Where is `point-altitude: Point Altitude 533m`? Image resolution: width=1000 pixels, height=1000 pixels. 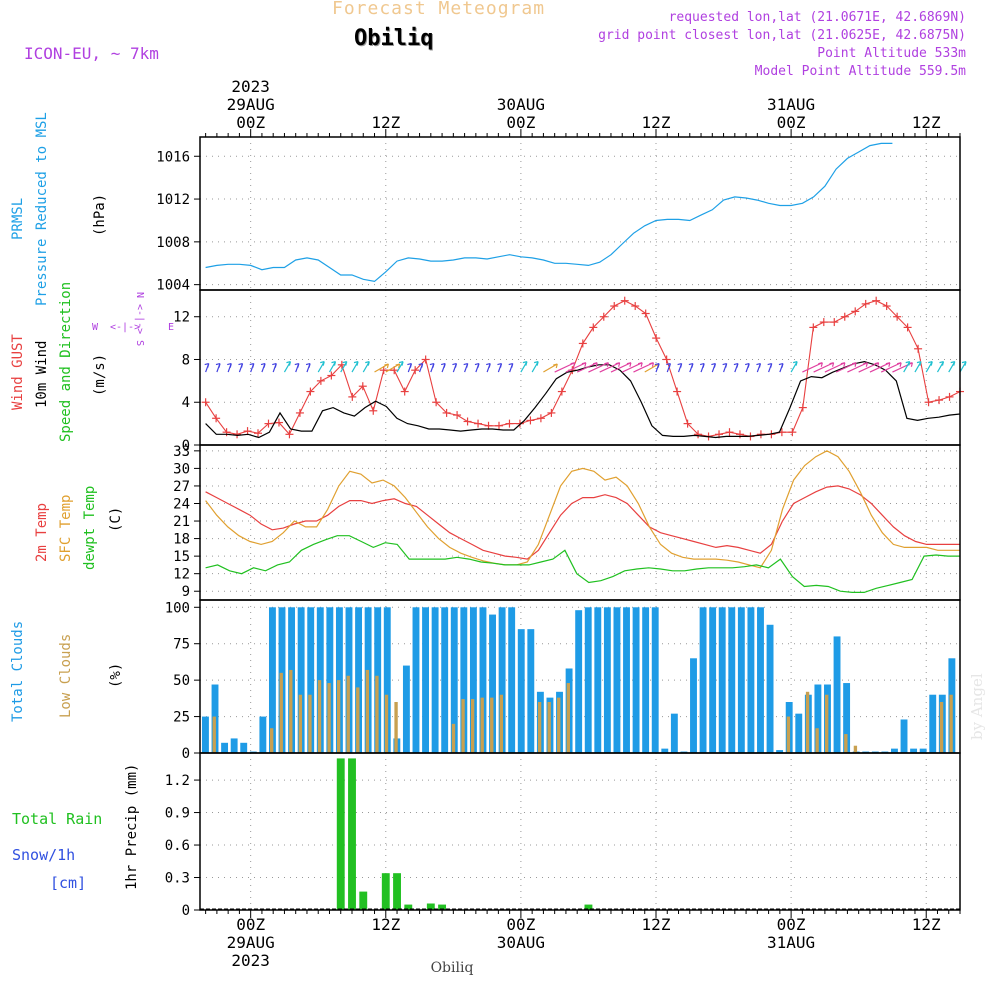 point-altitude: Point Altitude 533m is located at coordinates (891, 53).